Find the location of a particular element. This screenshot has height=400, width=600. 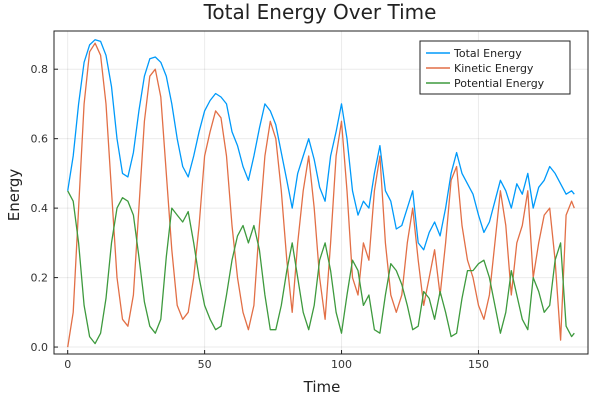

x-tick-label: 150 is located at coordinates (478, 364).